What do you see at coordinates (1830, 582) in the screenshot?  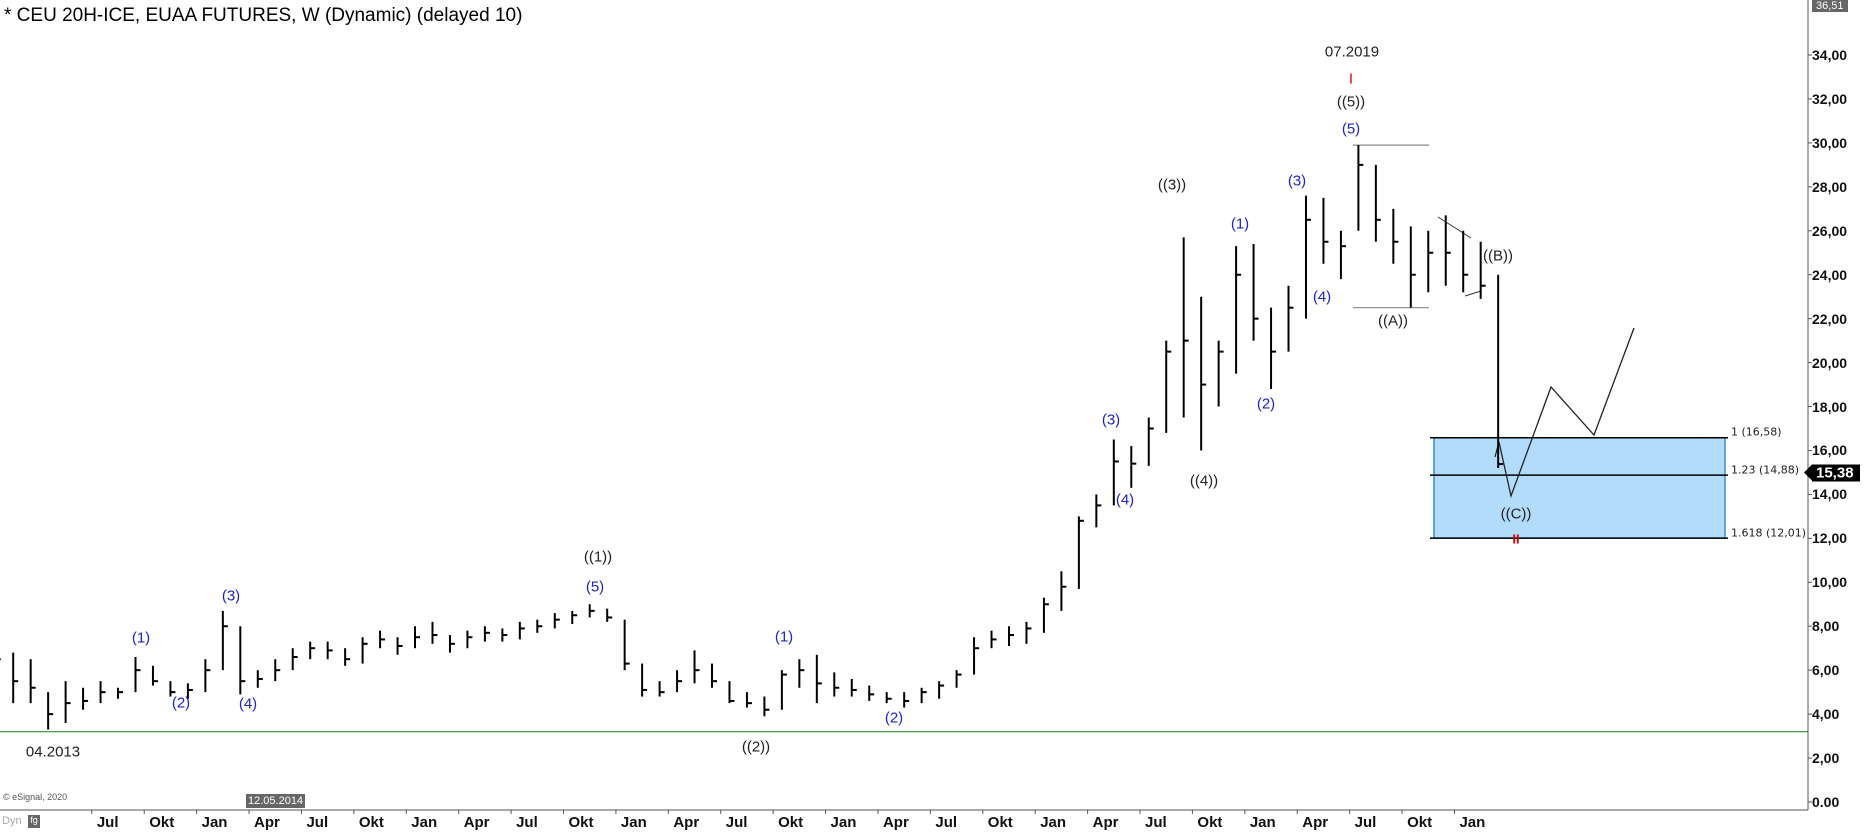 I see `y-tick-label: 10,00` at bounding box center [1830, 582].